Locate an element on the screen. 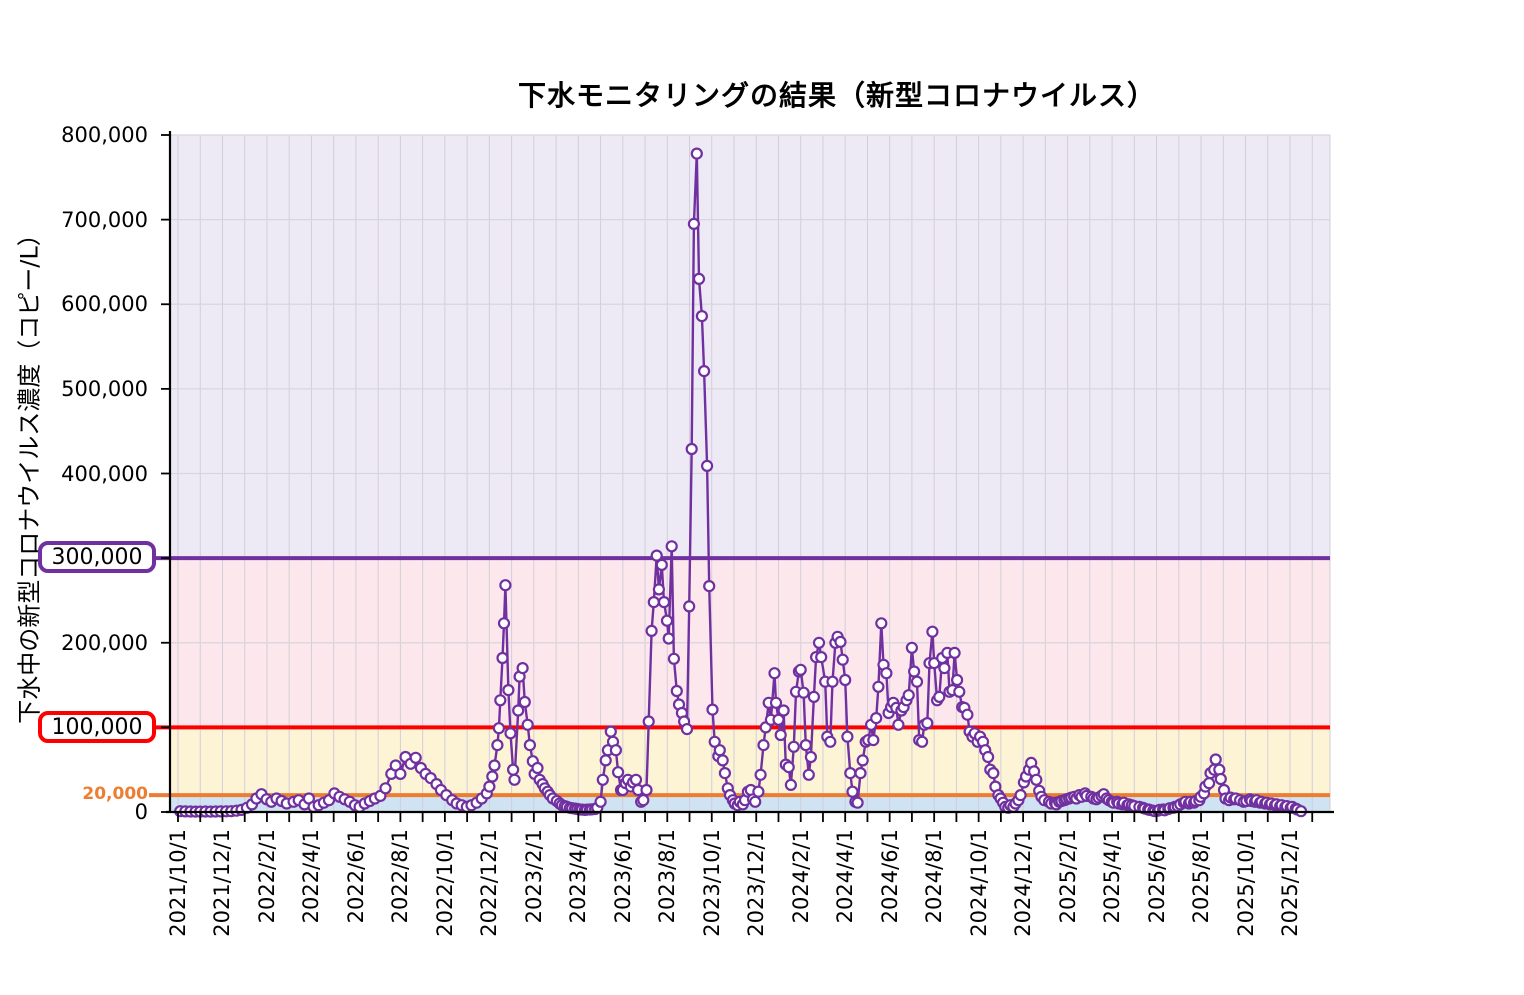 This screenshot has width=1524, height=995. threshold-300k-label: 300,000 is located at coordinates (97, 557).